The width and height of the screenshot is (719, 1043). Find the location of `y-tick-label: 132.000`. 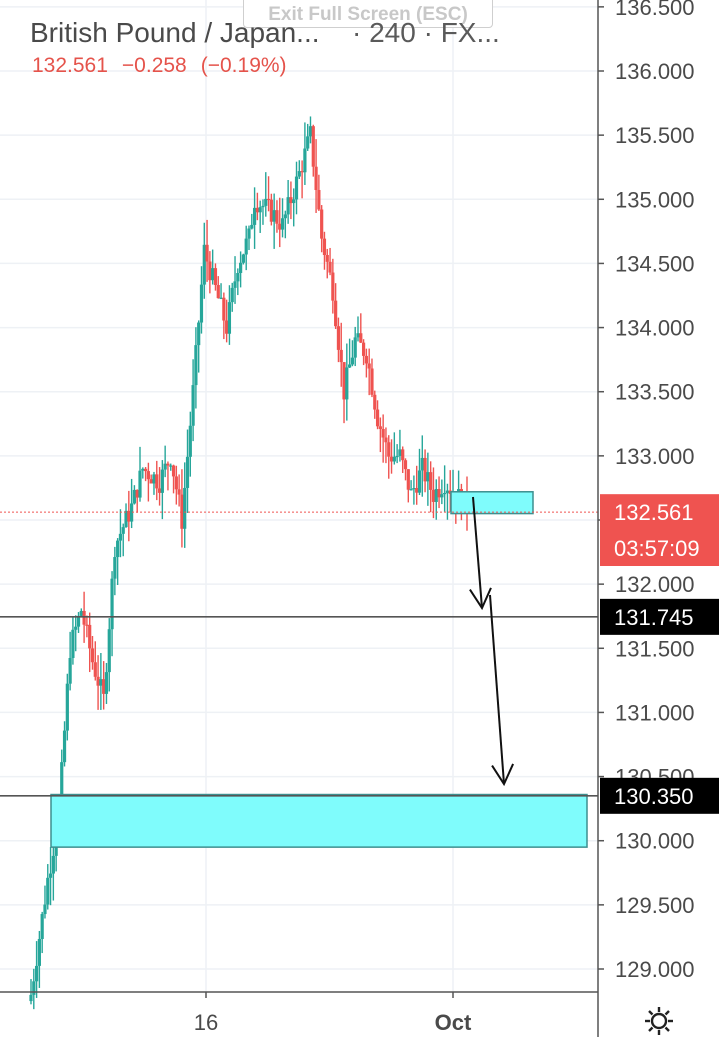

y-tick-label: 132.000 is located at coordinates (655, 584).